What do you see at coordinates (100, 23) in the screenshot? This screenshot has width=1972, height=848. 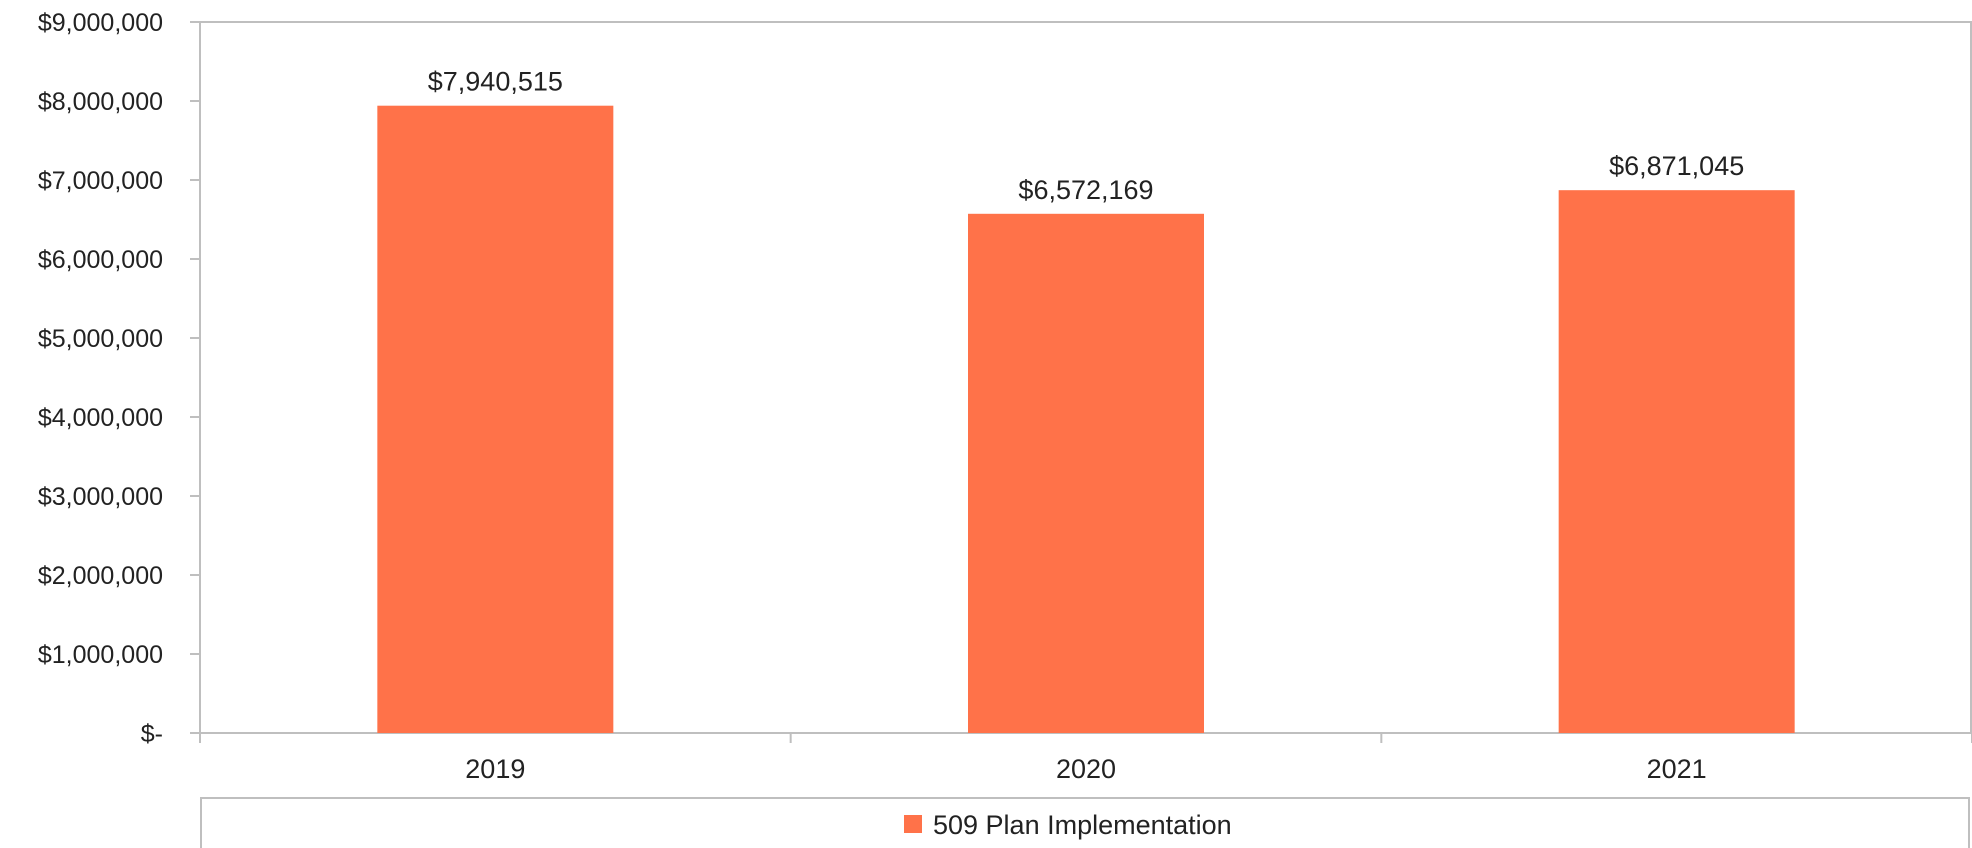 I see `y-tick-label: $9,000,000` at bounding box center [100, 23].